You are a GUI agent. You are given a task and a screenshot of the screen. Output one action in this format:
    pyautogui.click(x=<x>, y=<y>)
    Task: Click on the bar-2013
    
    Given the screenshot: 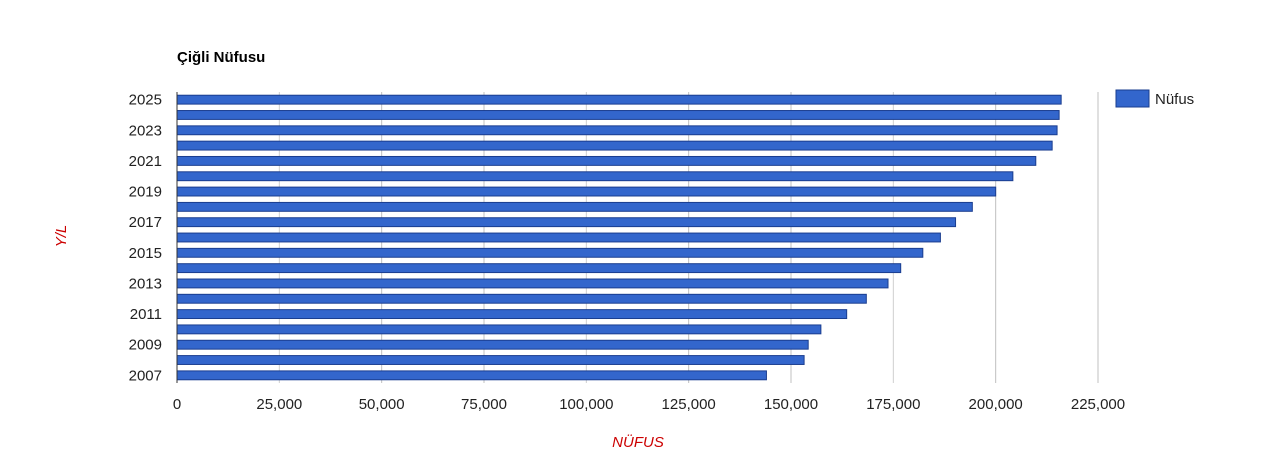 What is the action you would take?
    pyautogui.click(x=532, y=283)
    